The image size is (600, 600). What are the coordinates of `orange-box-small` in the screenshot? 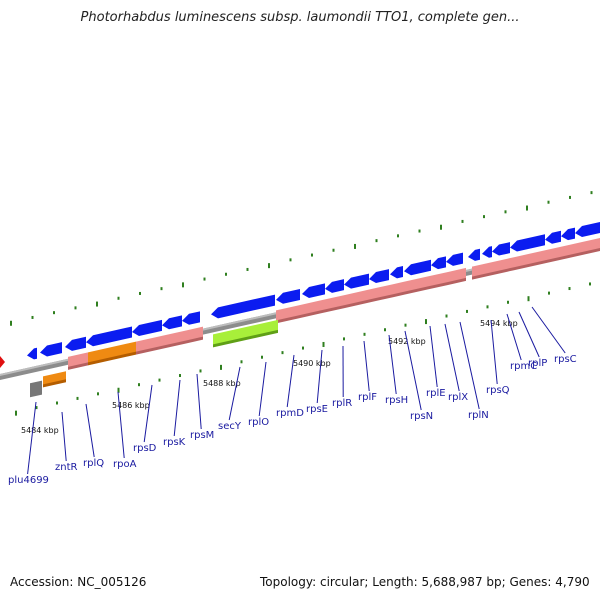 It's located at (54, 379).